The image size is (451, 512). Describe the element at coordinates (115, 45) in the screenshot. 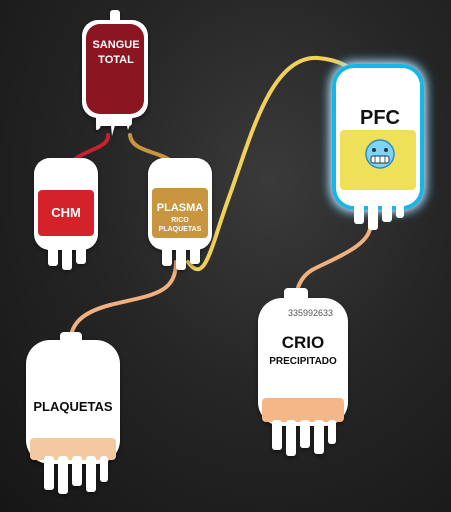

I see `whole-blood-label-line1: SANGUE` at that location.